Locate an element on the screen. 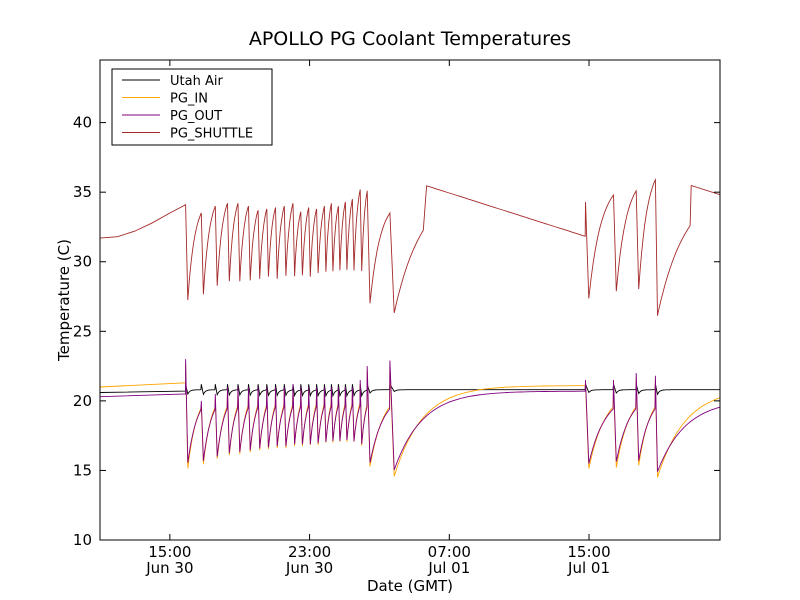 The image size is (800, 600). legend: Utah Air PG_IN PG_OUT PG_SHUTTLE is located at coordinates (192, 107).